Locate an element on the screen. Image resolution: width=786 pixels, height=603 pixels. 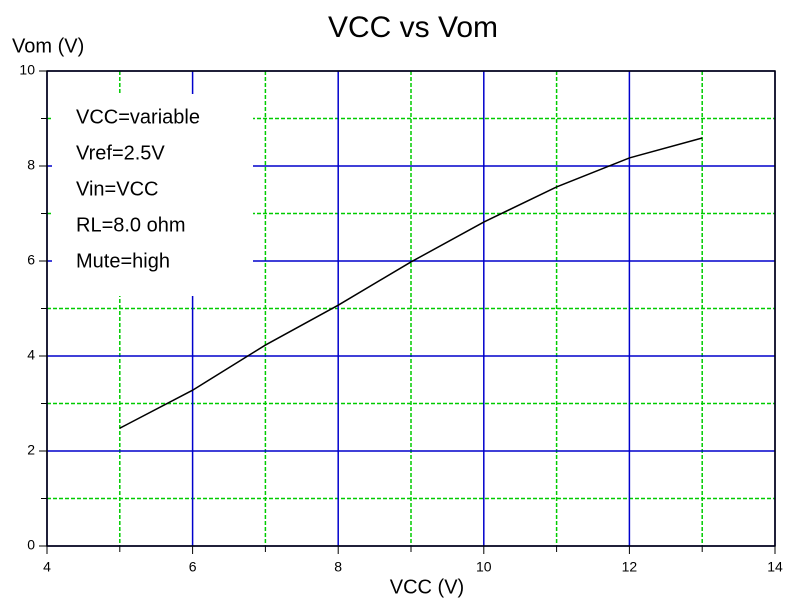
x-tick-label: 8 is located at coordinates (338, 567).